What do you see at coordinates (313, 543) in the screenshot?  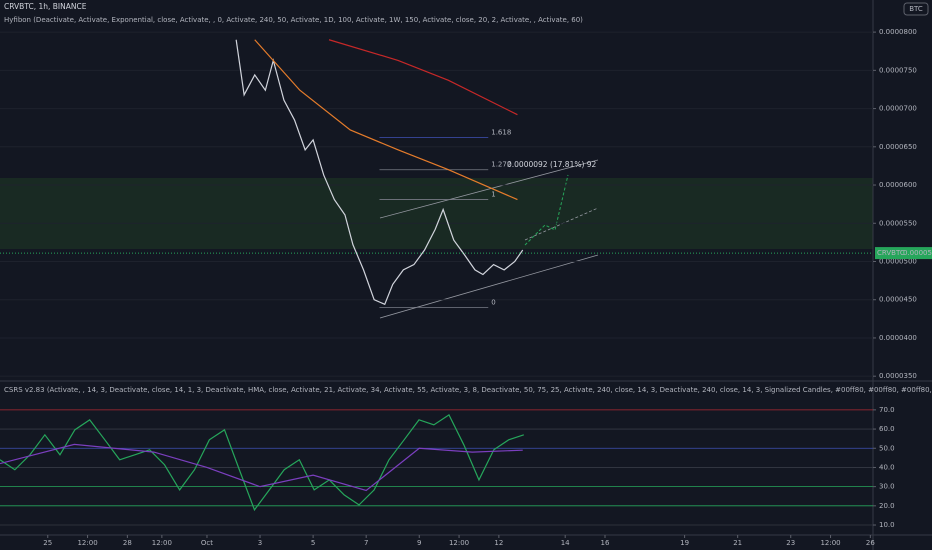 I see `x-tick-label: 5` at bounding box center [313, 543].